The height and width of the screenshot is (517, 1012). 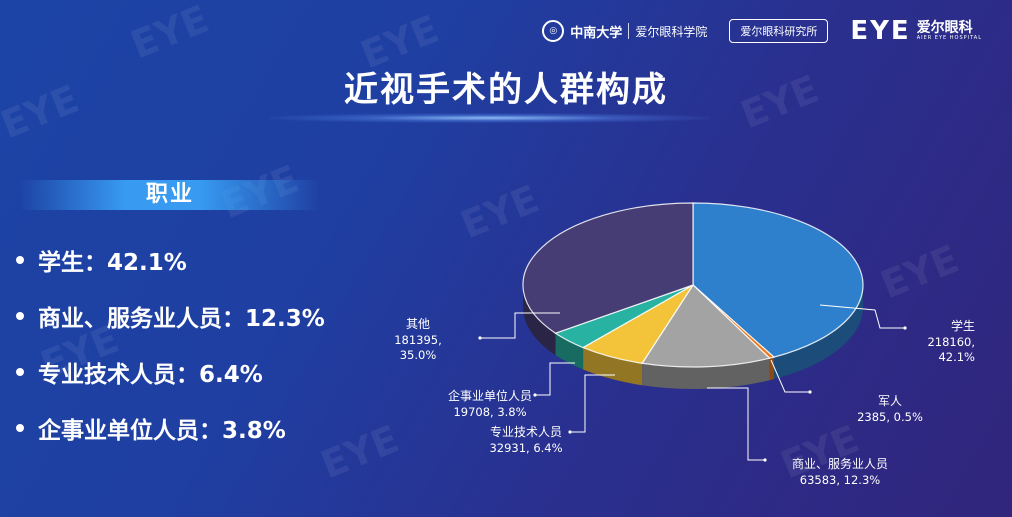 What do you see at coordinates (706, 373) in the screenshot?
I see `pie-side-商业、服务业人员` at bounding box center [706, 373].